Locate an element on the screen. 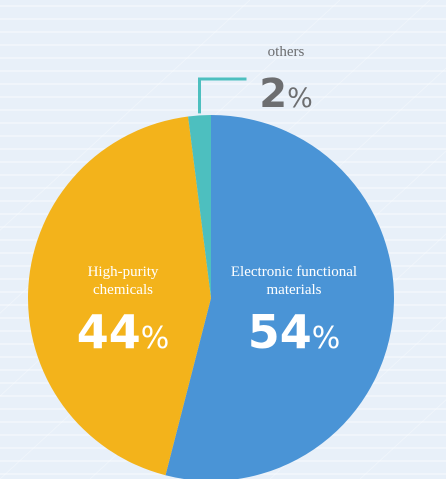 Image resolution: width=446 pixels, height=479 pixels. high-purity-chemicals-name-line: chemicals is located at coordinates (123, 290).